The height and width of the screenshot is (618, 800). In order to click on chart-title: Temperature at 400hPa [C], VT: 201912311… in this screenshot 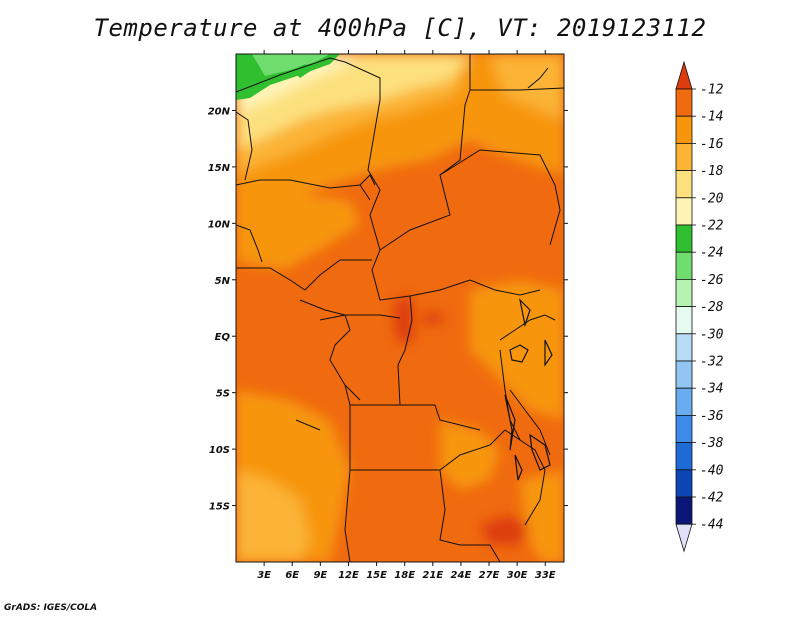, I will do `click(400, 28)`.